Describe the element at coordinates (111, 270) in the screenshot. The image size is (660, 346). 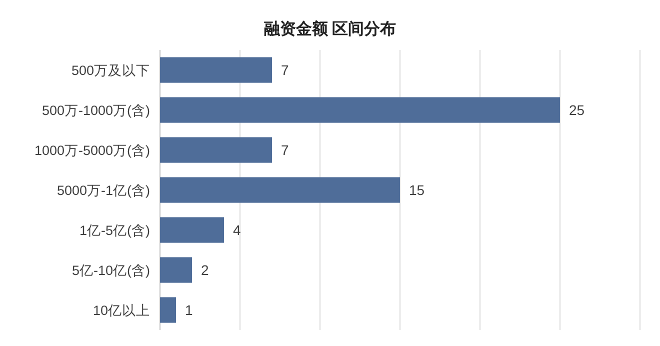
I see `y-tick-label: 5亿-10亿(含)` at that location.